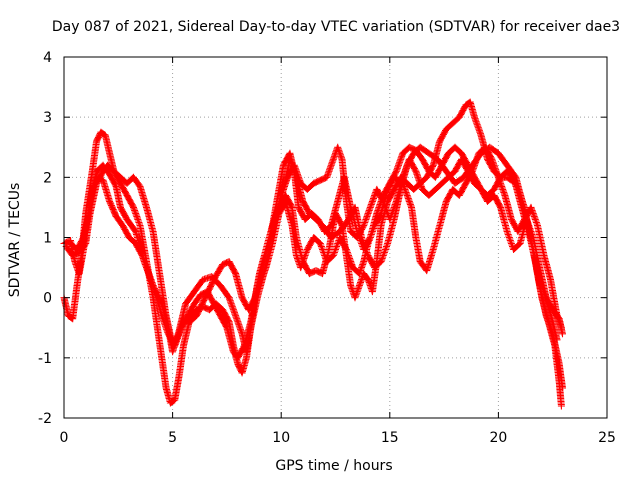  What do you see at coordinates (333, 466) in the screenshot?
I see `x-axis-label: GPS time / hours` at bounding box center [333, 466].